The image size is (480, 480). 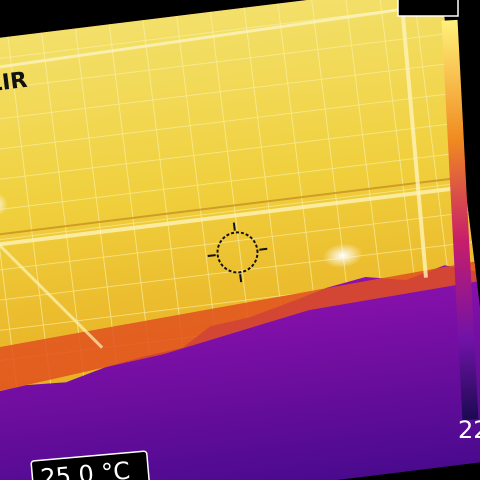 I want to click on scale-max-box, so click(x=428, y=8).